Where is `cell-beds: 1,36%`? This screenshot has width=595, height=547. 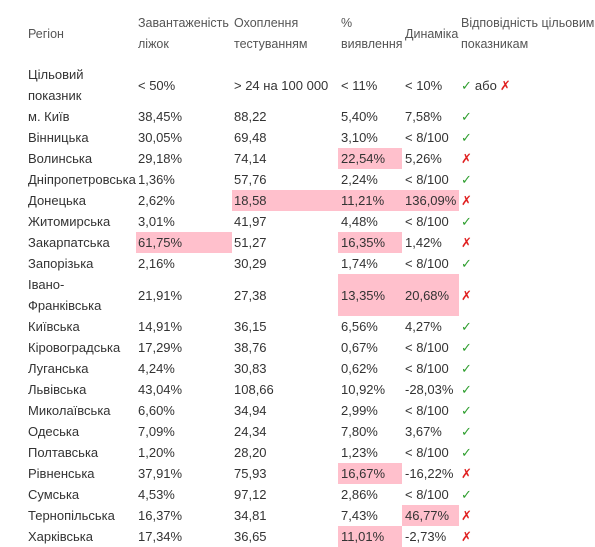
cell-beds: 1,36% is located at coordinates (156, 179).